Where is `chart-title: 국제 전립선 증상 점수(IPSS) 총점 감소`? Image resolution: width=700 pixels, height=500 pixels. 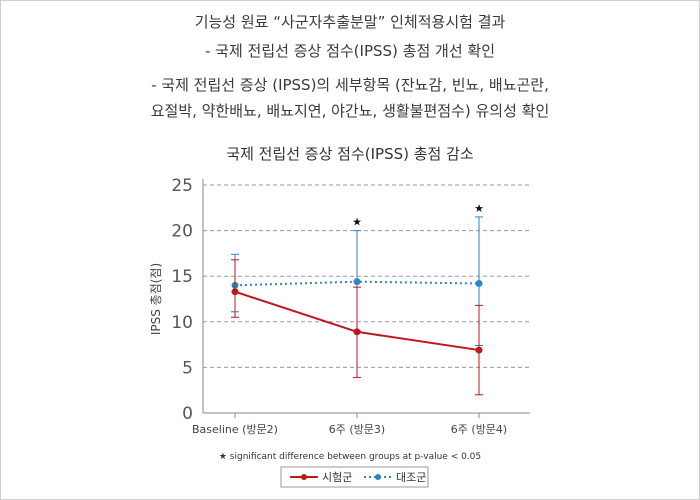 chart-title: 국제 전립선 증상 점수(IPSS) 총점 감소 is located at coordinates (350, 154).